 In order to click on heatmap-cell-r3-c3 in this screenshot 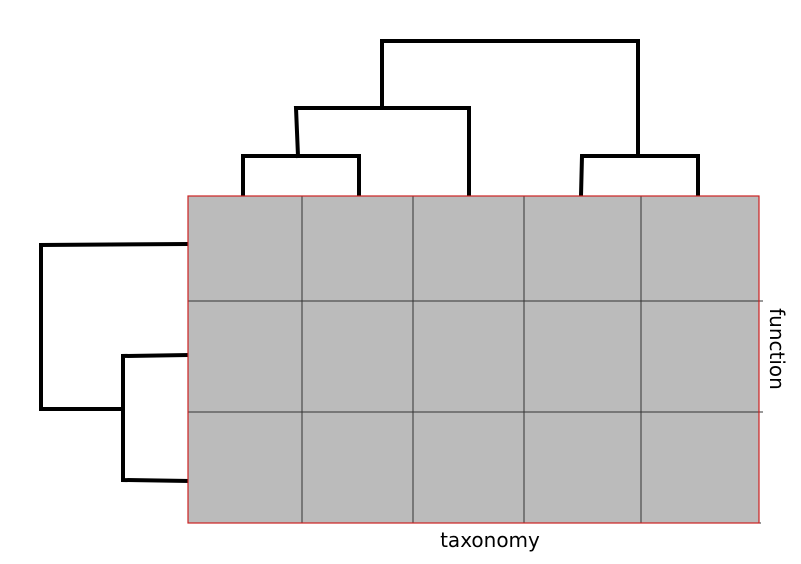, I will do `click(468, 467)`.